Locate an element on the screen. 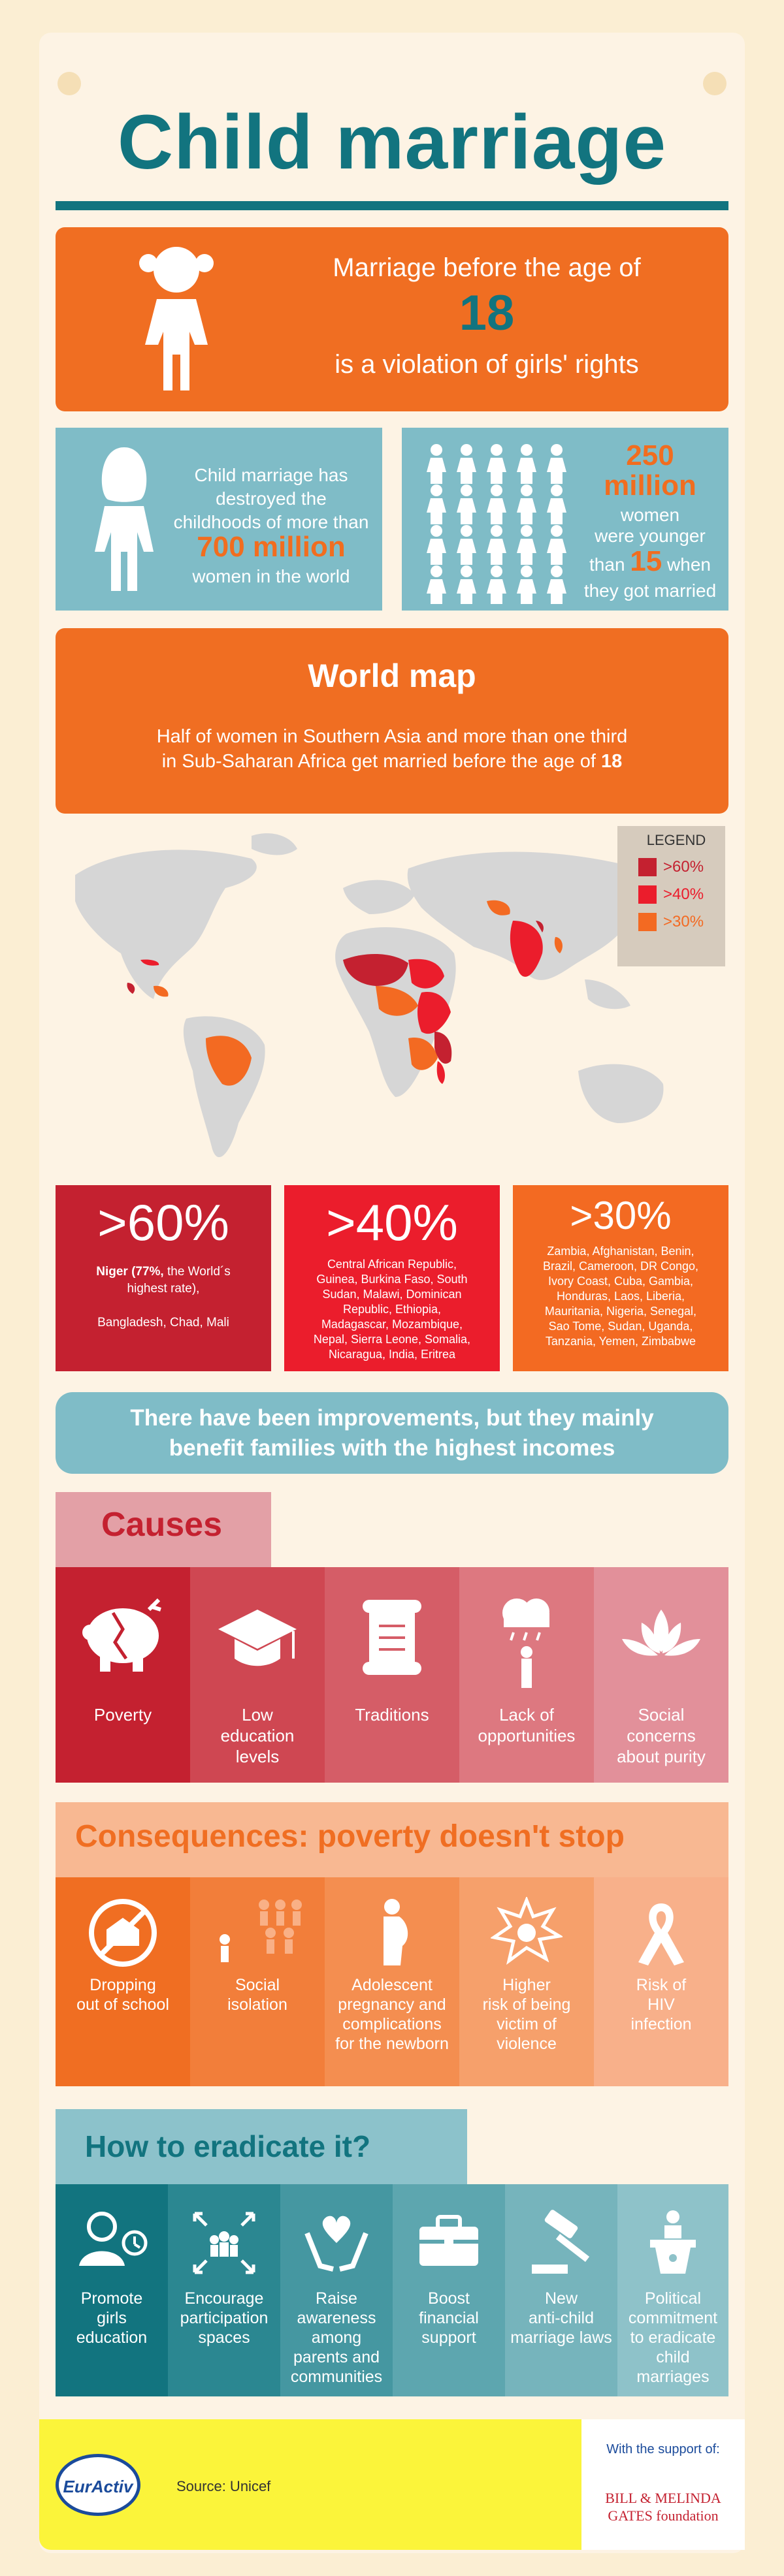  consequence-hiv: Risk of HIV infection is located at coordinates (661, 1982).